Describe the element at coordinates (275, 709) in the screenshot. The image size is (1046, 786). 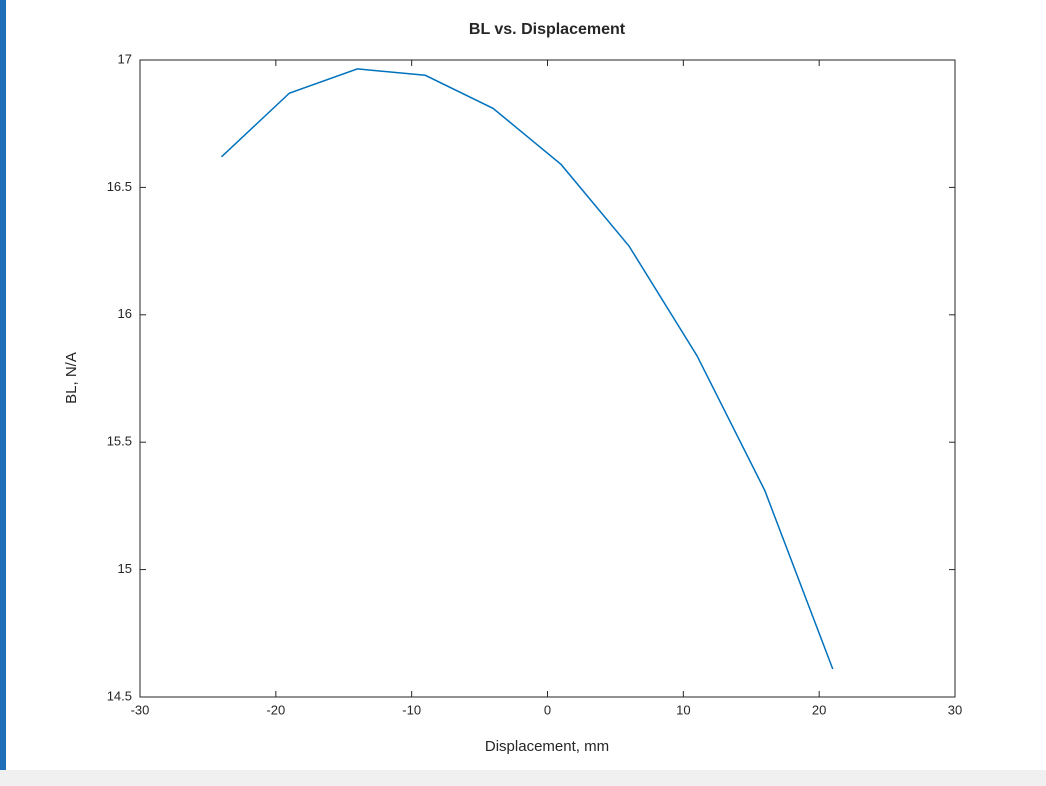
I see `x-tick-label: -20` at that location.